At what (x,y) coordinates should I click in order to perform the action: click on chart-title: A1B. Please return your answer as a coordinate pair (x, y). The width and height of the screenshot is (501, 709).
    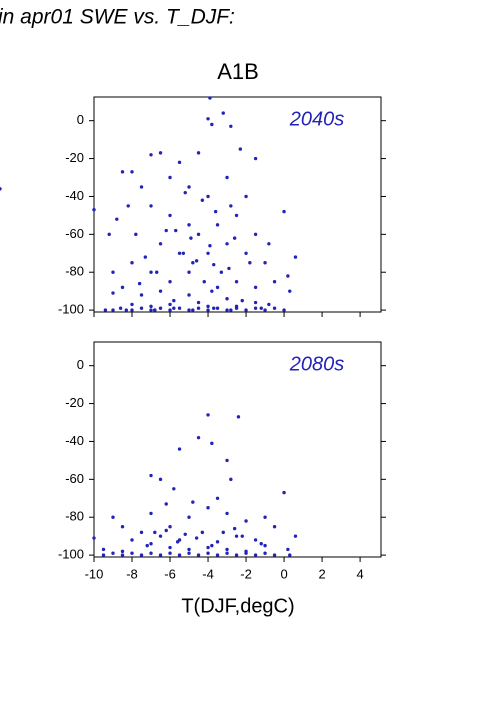
    Looking at the image, I should click on (238, 71).